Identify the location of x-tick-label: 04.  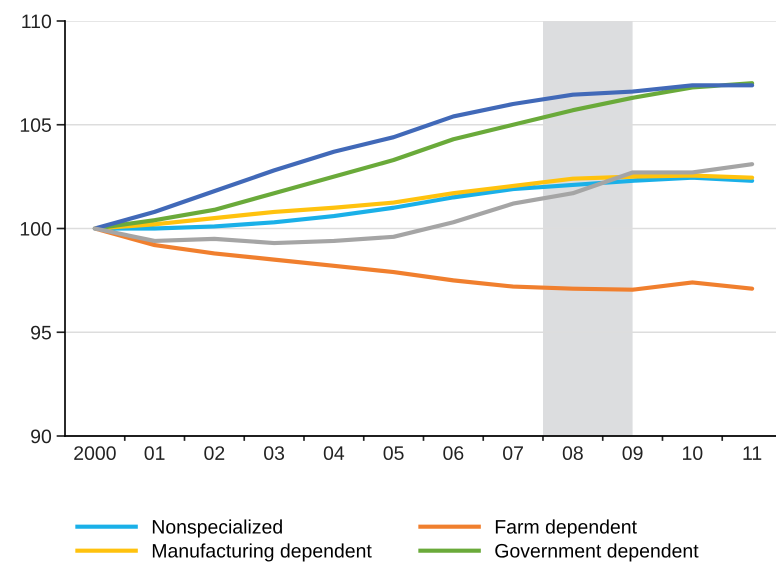
(334, 453).